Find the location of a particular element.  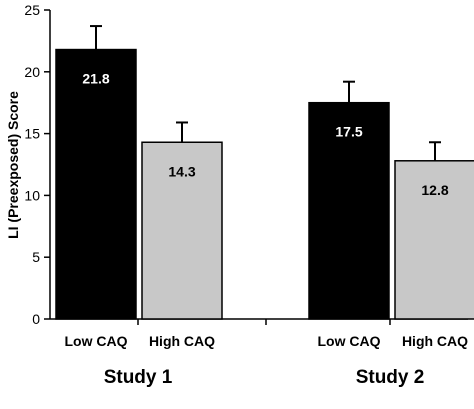

y-tick-label: 25 is located at coordinates (32, 10).